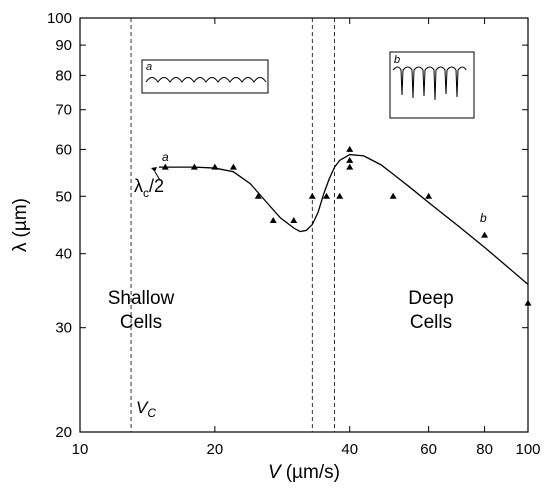 The height and width of the screenshot is (492, 544). I want to click on inset: b, so click(432, 85).